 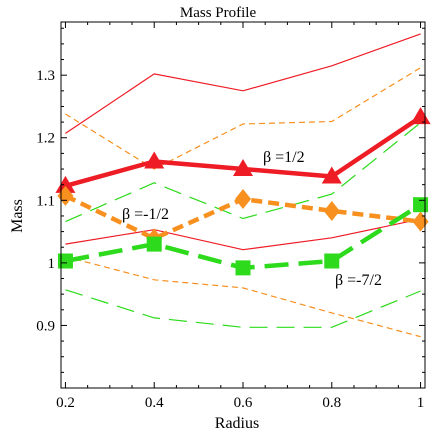 What do you see at coordinates (65, 403) in the screenshot?
I see `x-tick-label: 0.2` at bounding box center [65, 403].